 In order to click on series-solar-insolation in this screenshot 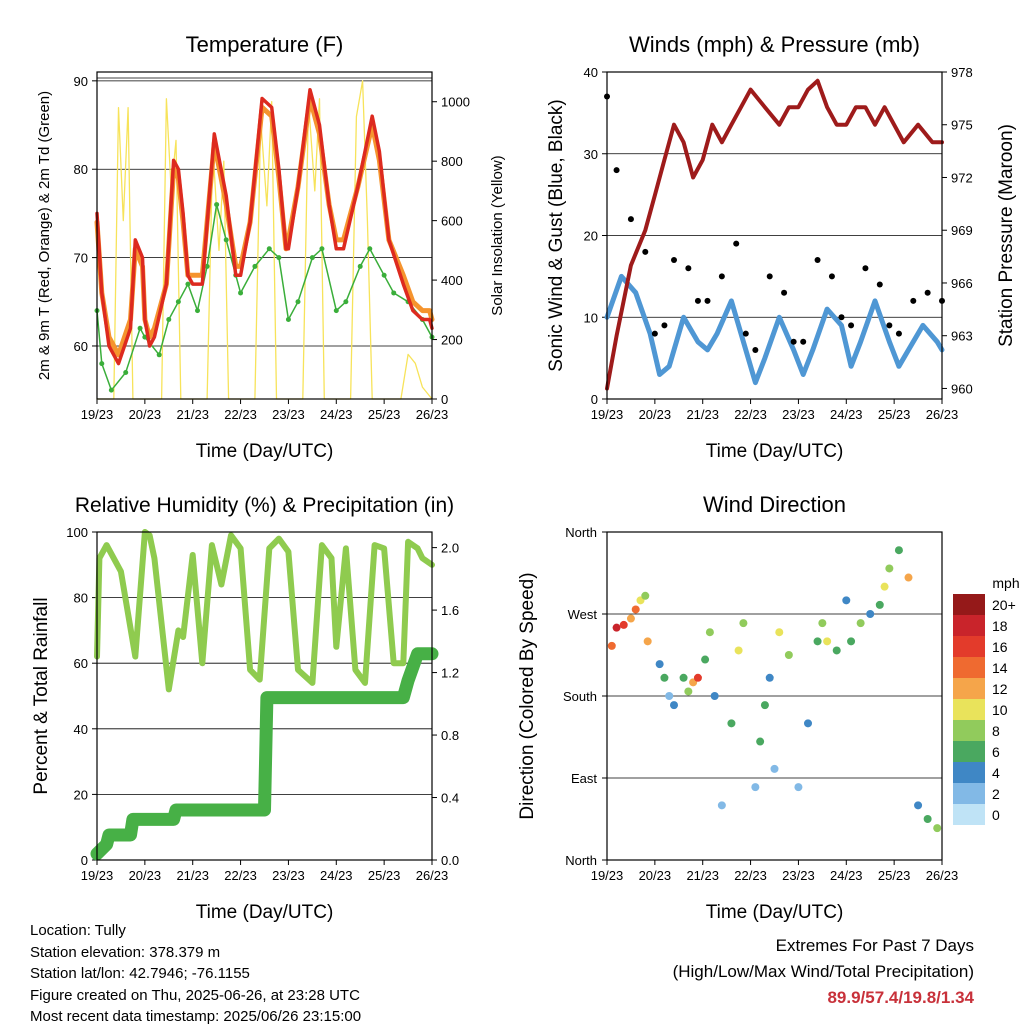, I will do `click(264, 240)`.